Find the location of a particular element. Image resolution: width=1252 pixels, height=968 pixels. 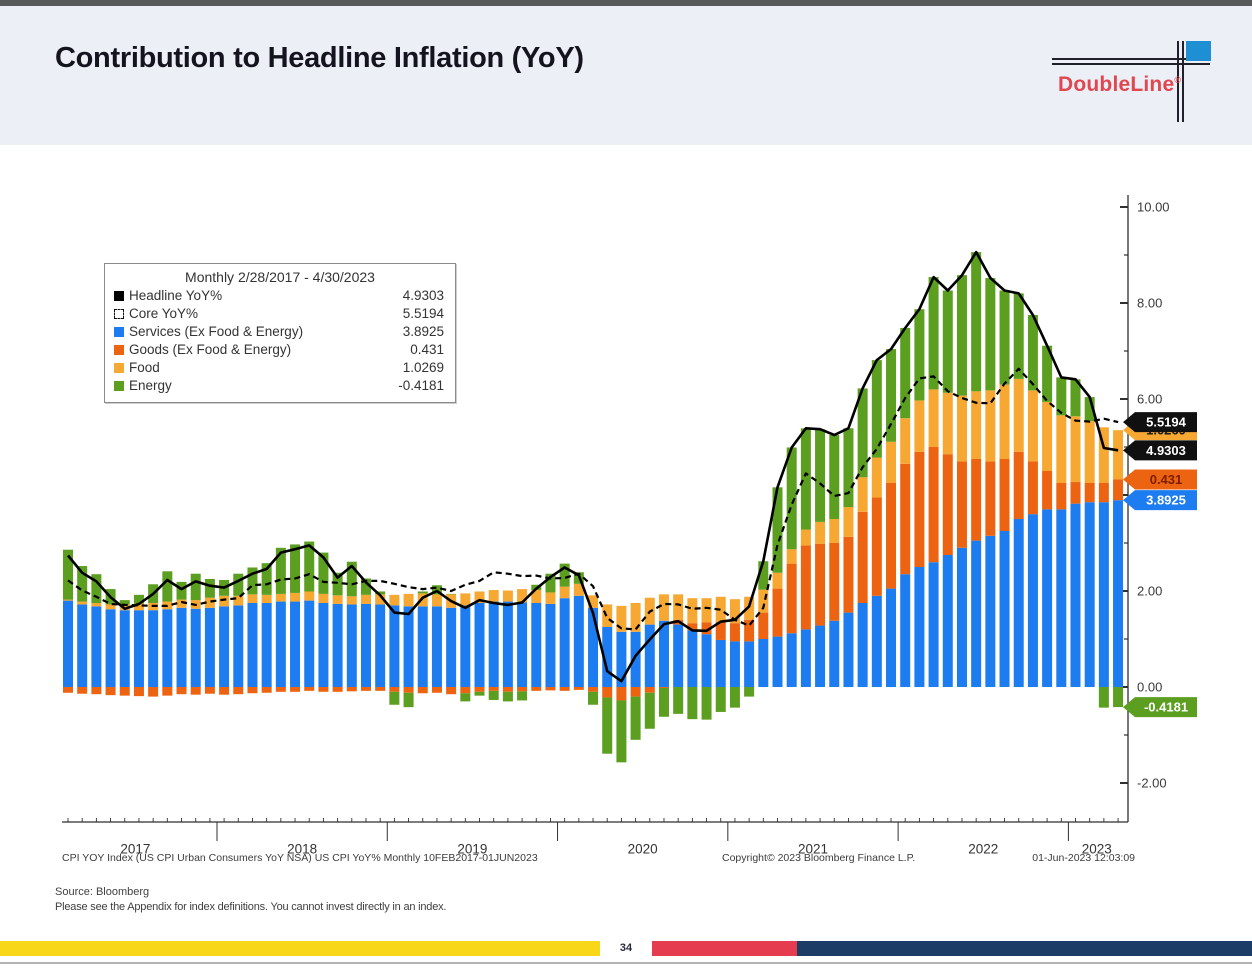

doubleline-logo-icon: DoubleLine® is located at coordinates (1127, 83).